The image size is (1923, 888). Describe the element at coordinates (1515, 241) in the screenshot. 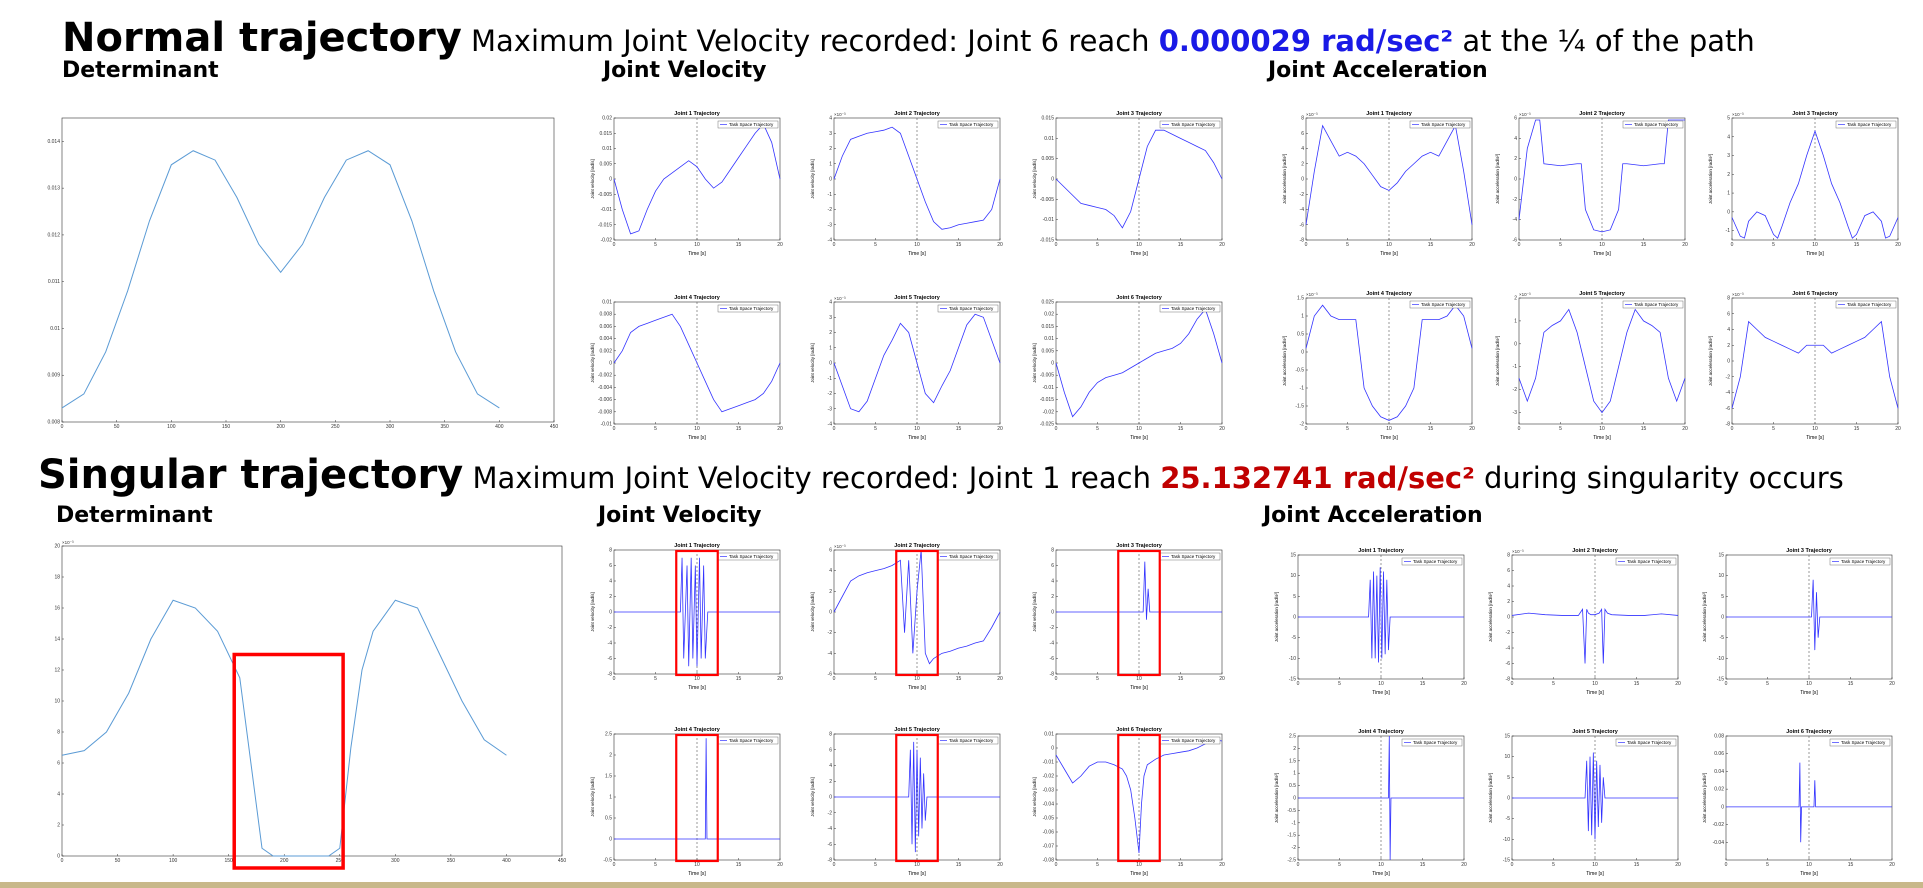

I see `y-tick-label: -6` at that location.